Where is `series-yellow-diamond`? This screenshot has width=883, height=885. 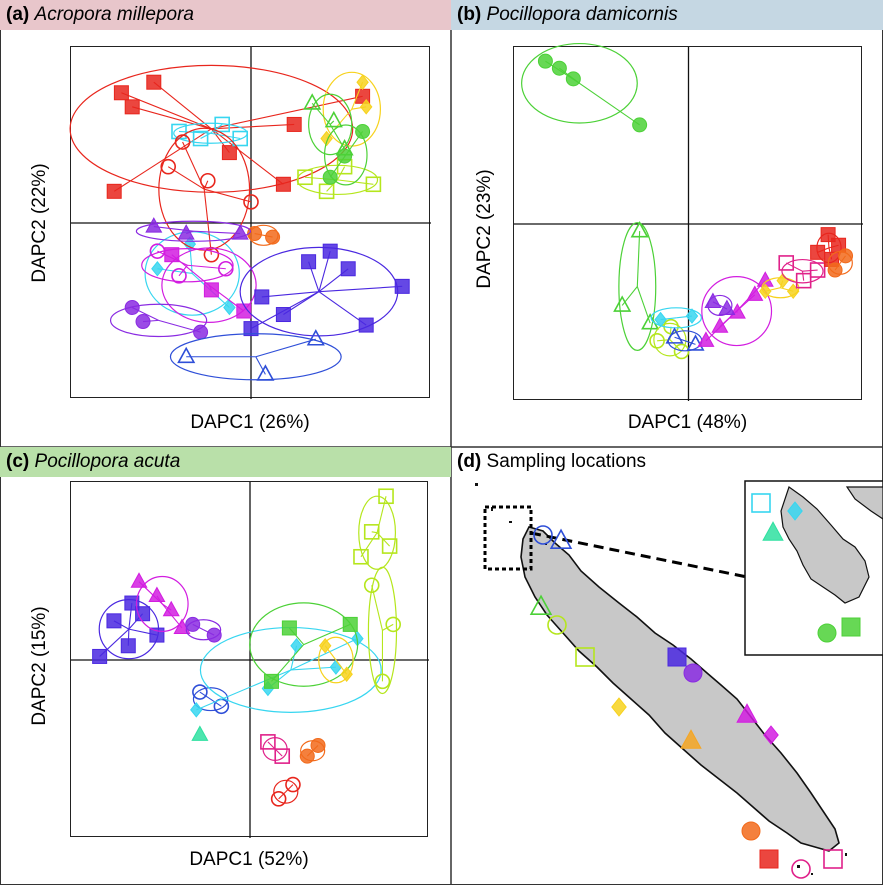 series-yellow-diamond is located at coordinates (351, 109).